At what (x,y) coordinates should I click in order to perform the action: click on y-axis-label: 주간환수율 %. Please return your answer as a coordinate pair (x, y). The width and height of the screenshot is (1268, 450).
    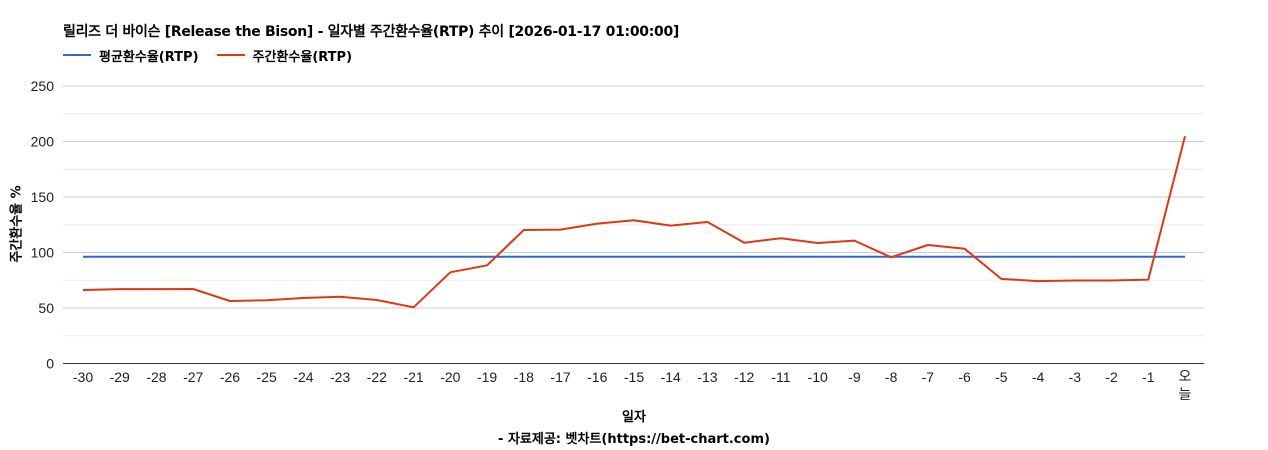
    Looking at the image, I should click on (17, 224).